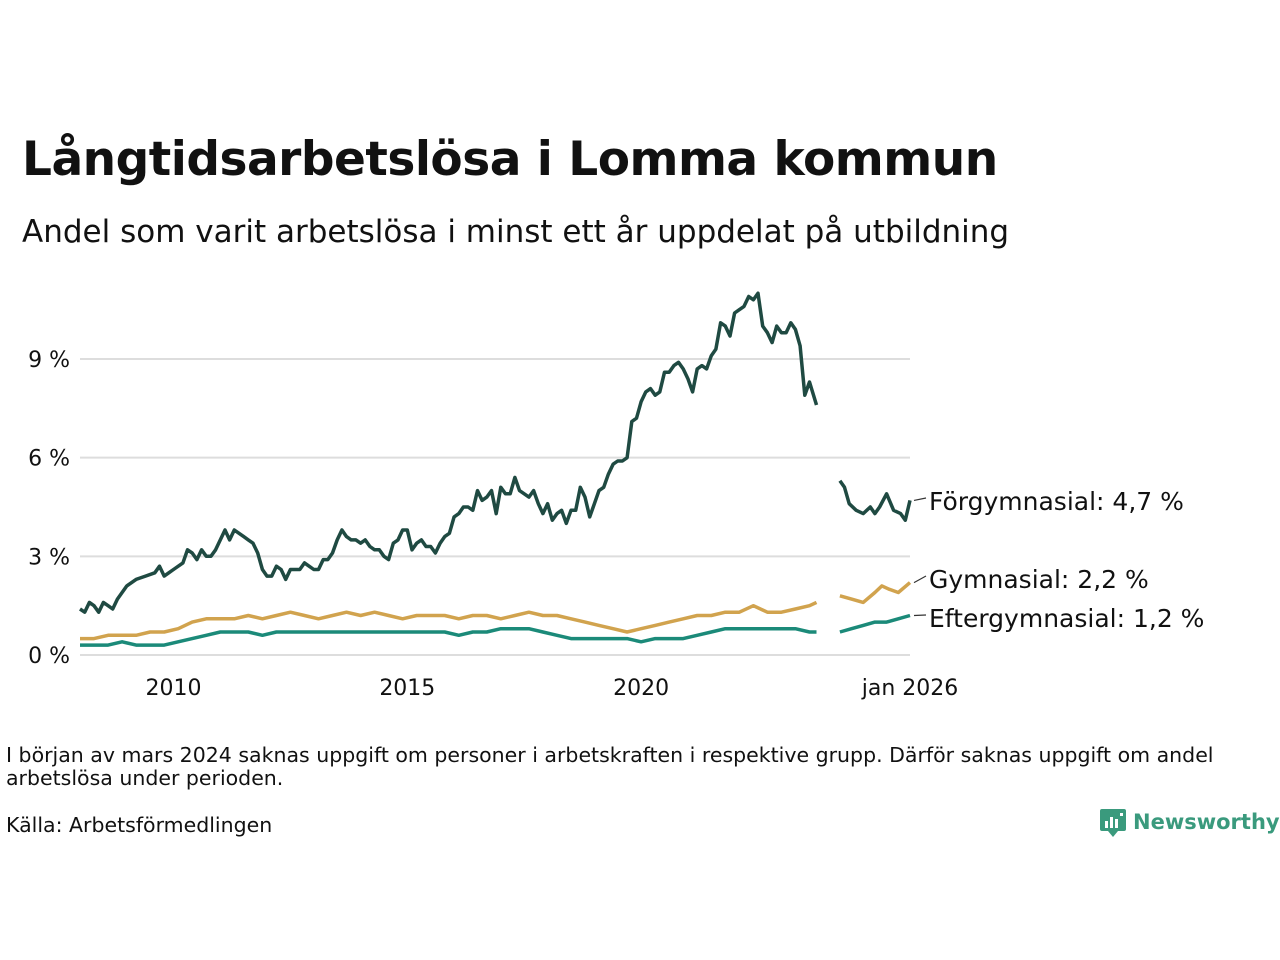 The image size is (1280, 960). I want to click on series-label-gymnasial: Gymnasial: 2,2 %, so click(1039, 579).